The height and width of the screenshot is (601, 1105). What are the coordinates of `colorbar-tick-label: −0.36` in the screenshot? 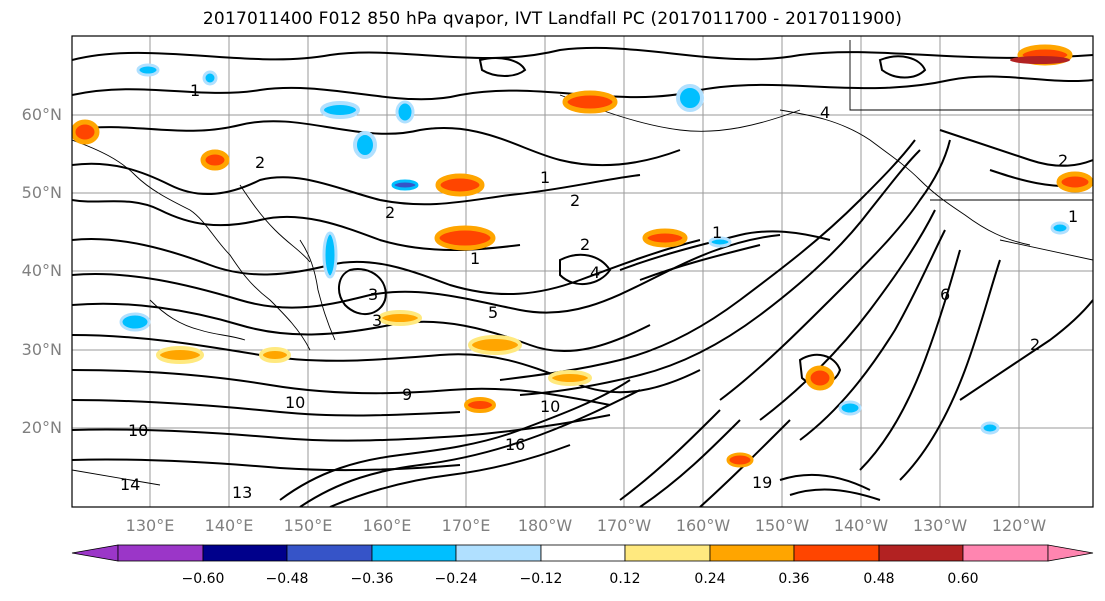 It's located at (372, 579).